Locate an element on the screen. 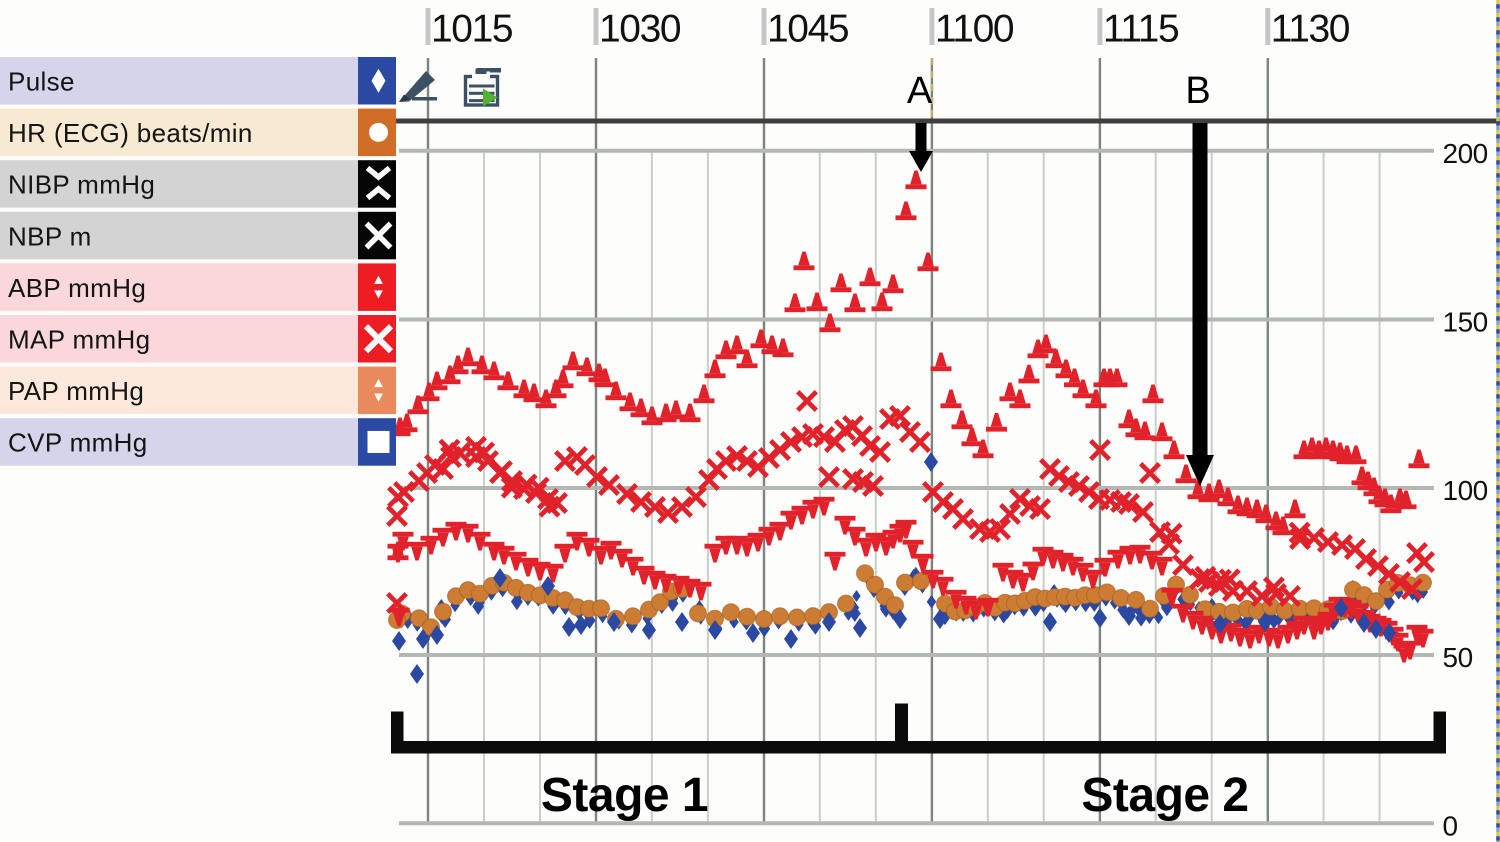 The height and width of the screenshot is (842, 1500). svg-text: ABP mmHg is located at coordinates (77, 288).